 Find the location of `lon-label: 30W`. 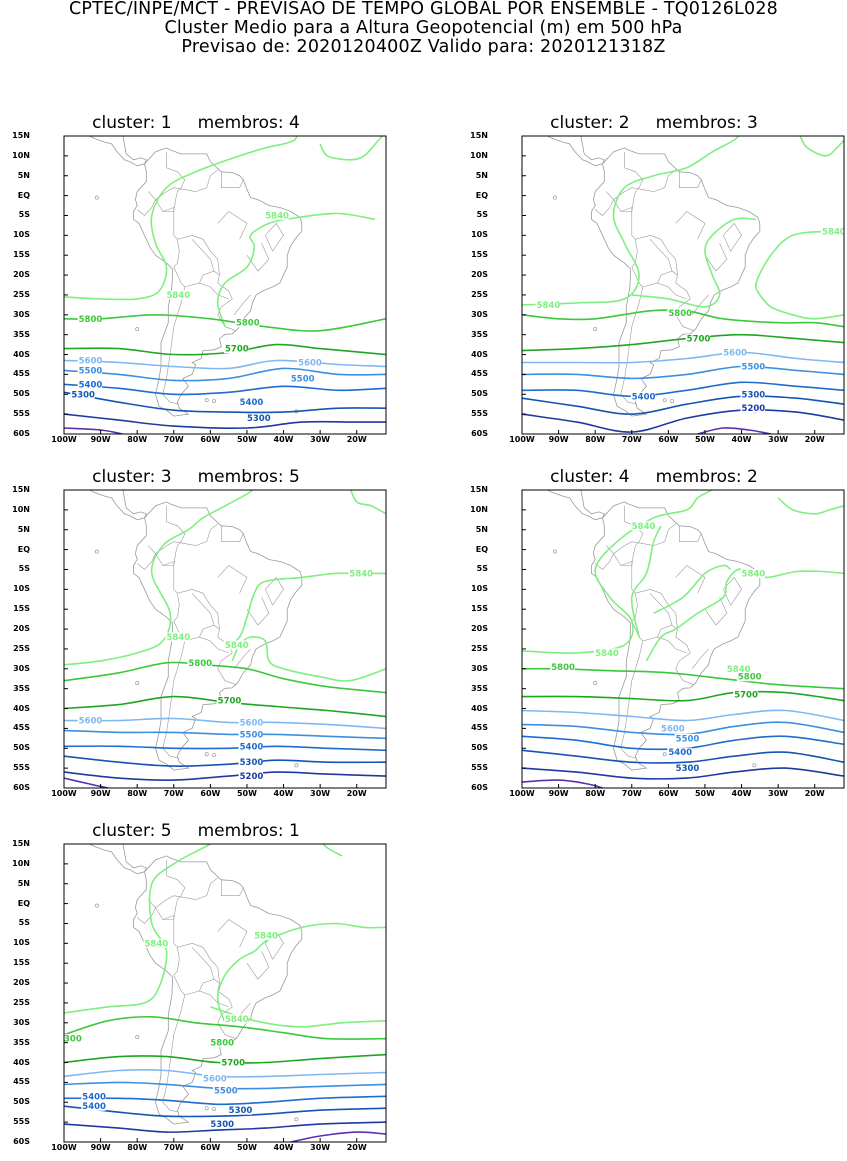

lon-label: 30W is located at coordinates (778, 793).